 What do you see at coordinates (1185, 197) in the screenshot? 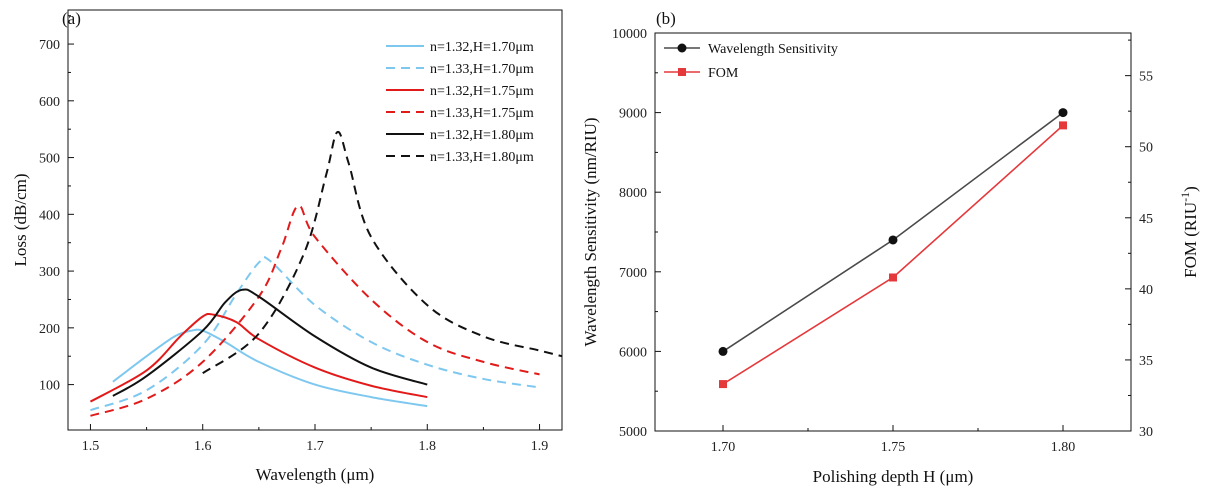
I see `chart-b-ylabel-right-sup: -1` at bounding box center [1185, 197].